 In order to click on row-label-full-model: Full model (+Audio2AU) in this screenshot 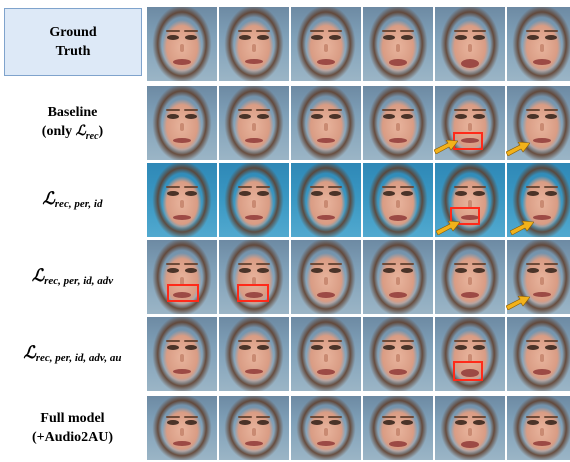, I will do `click(72, 428)`.